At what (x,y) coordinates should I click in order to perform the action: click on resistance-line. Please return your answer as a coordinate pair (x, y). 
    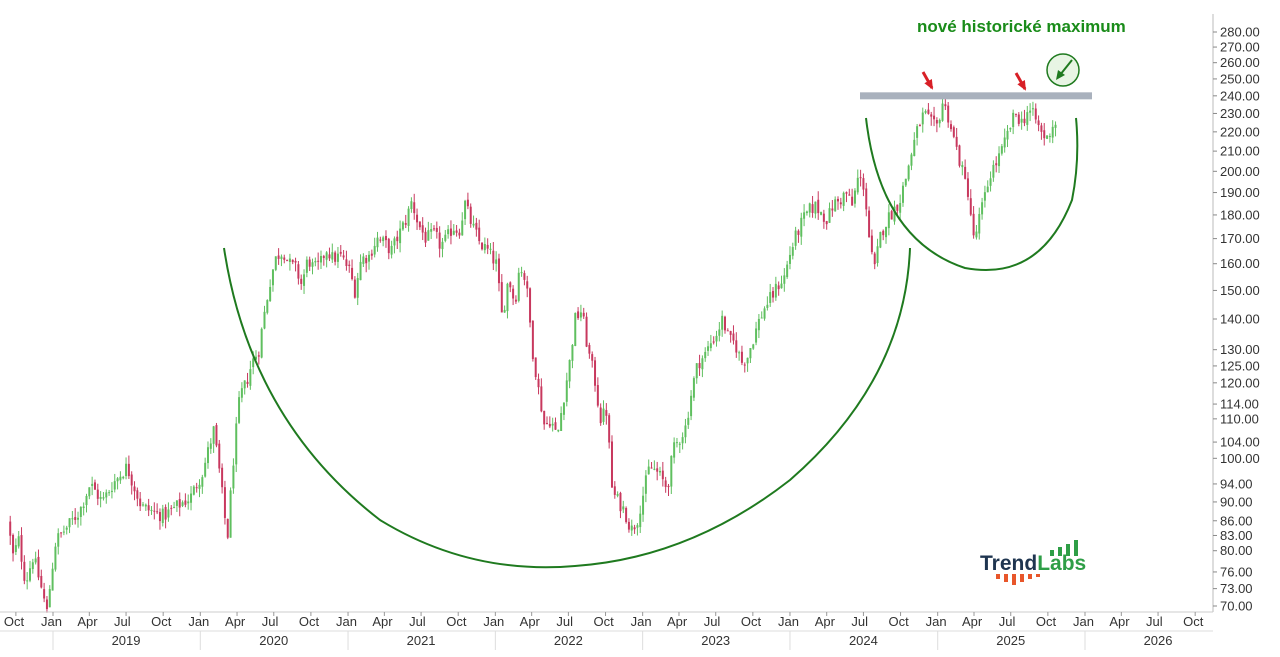
    Looking at the image, I should click on (976, 96).